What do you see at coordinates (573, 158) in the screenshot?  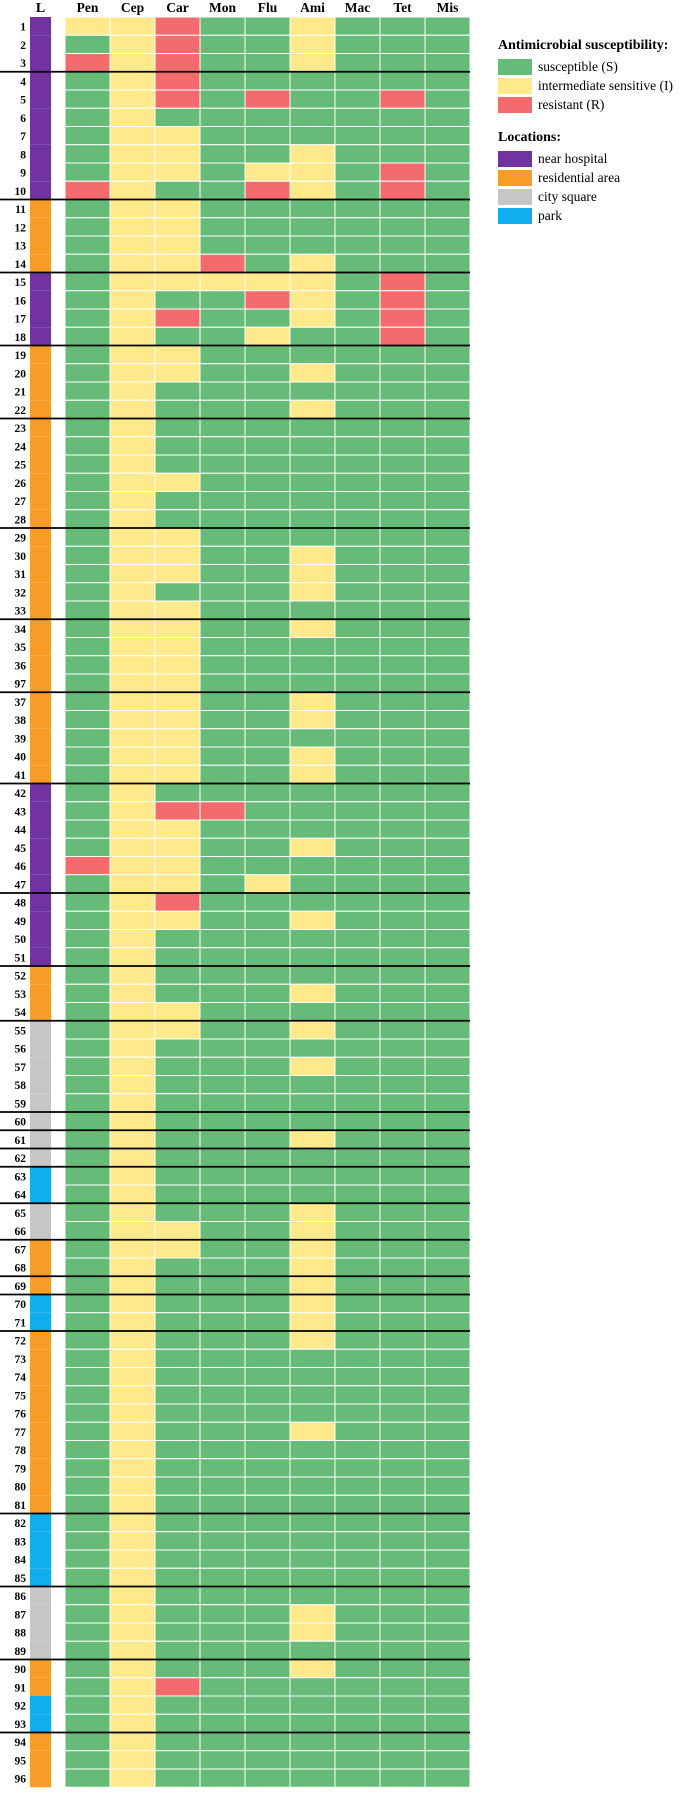 I see `location-legend-label: near hospital` at bounding box center [573, 158].